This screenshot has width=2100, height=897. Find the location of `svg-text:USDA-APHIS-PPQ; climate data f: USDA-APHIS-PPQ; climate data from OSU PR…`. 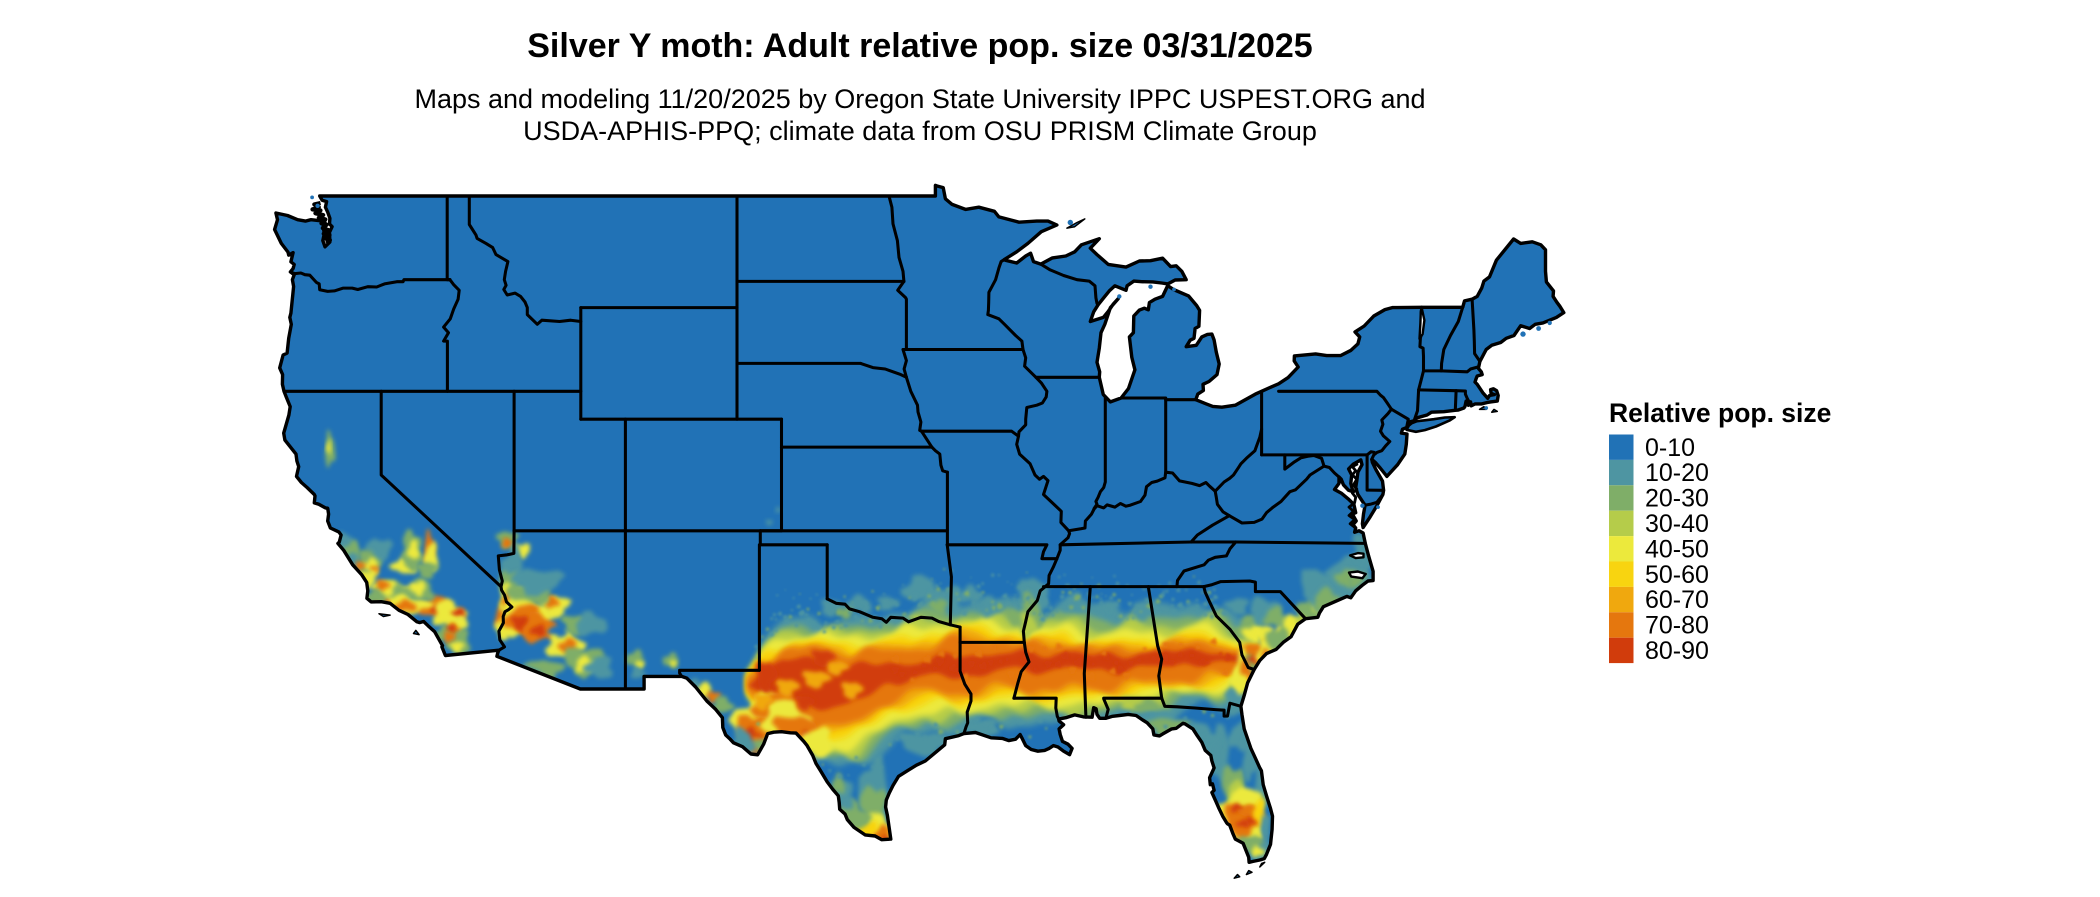

svg-text:USDA-APHIS-PPQ; climate data f: USDA-APHIS-PPQ; climate data from OSU PR… is located at coordinates (920, 131).